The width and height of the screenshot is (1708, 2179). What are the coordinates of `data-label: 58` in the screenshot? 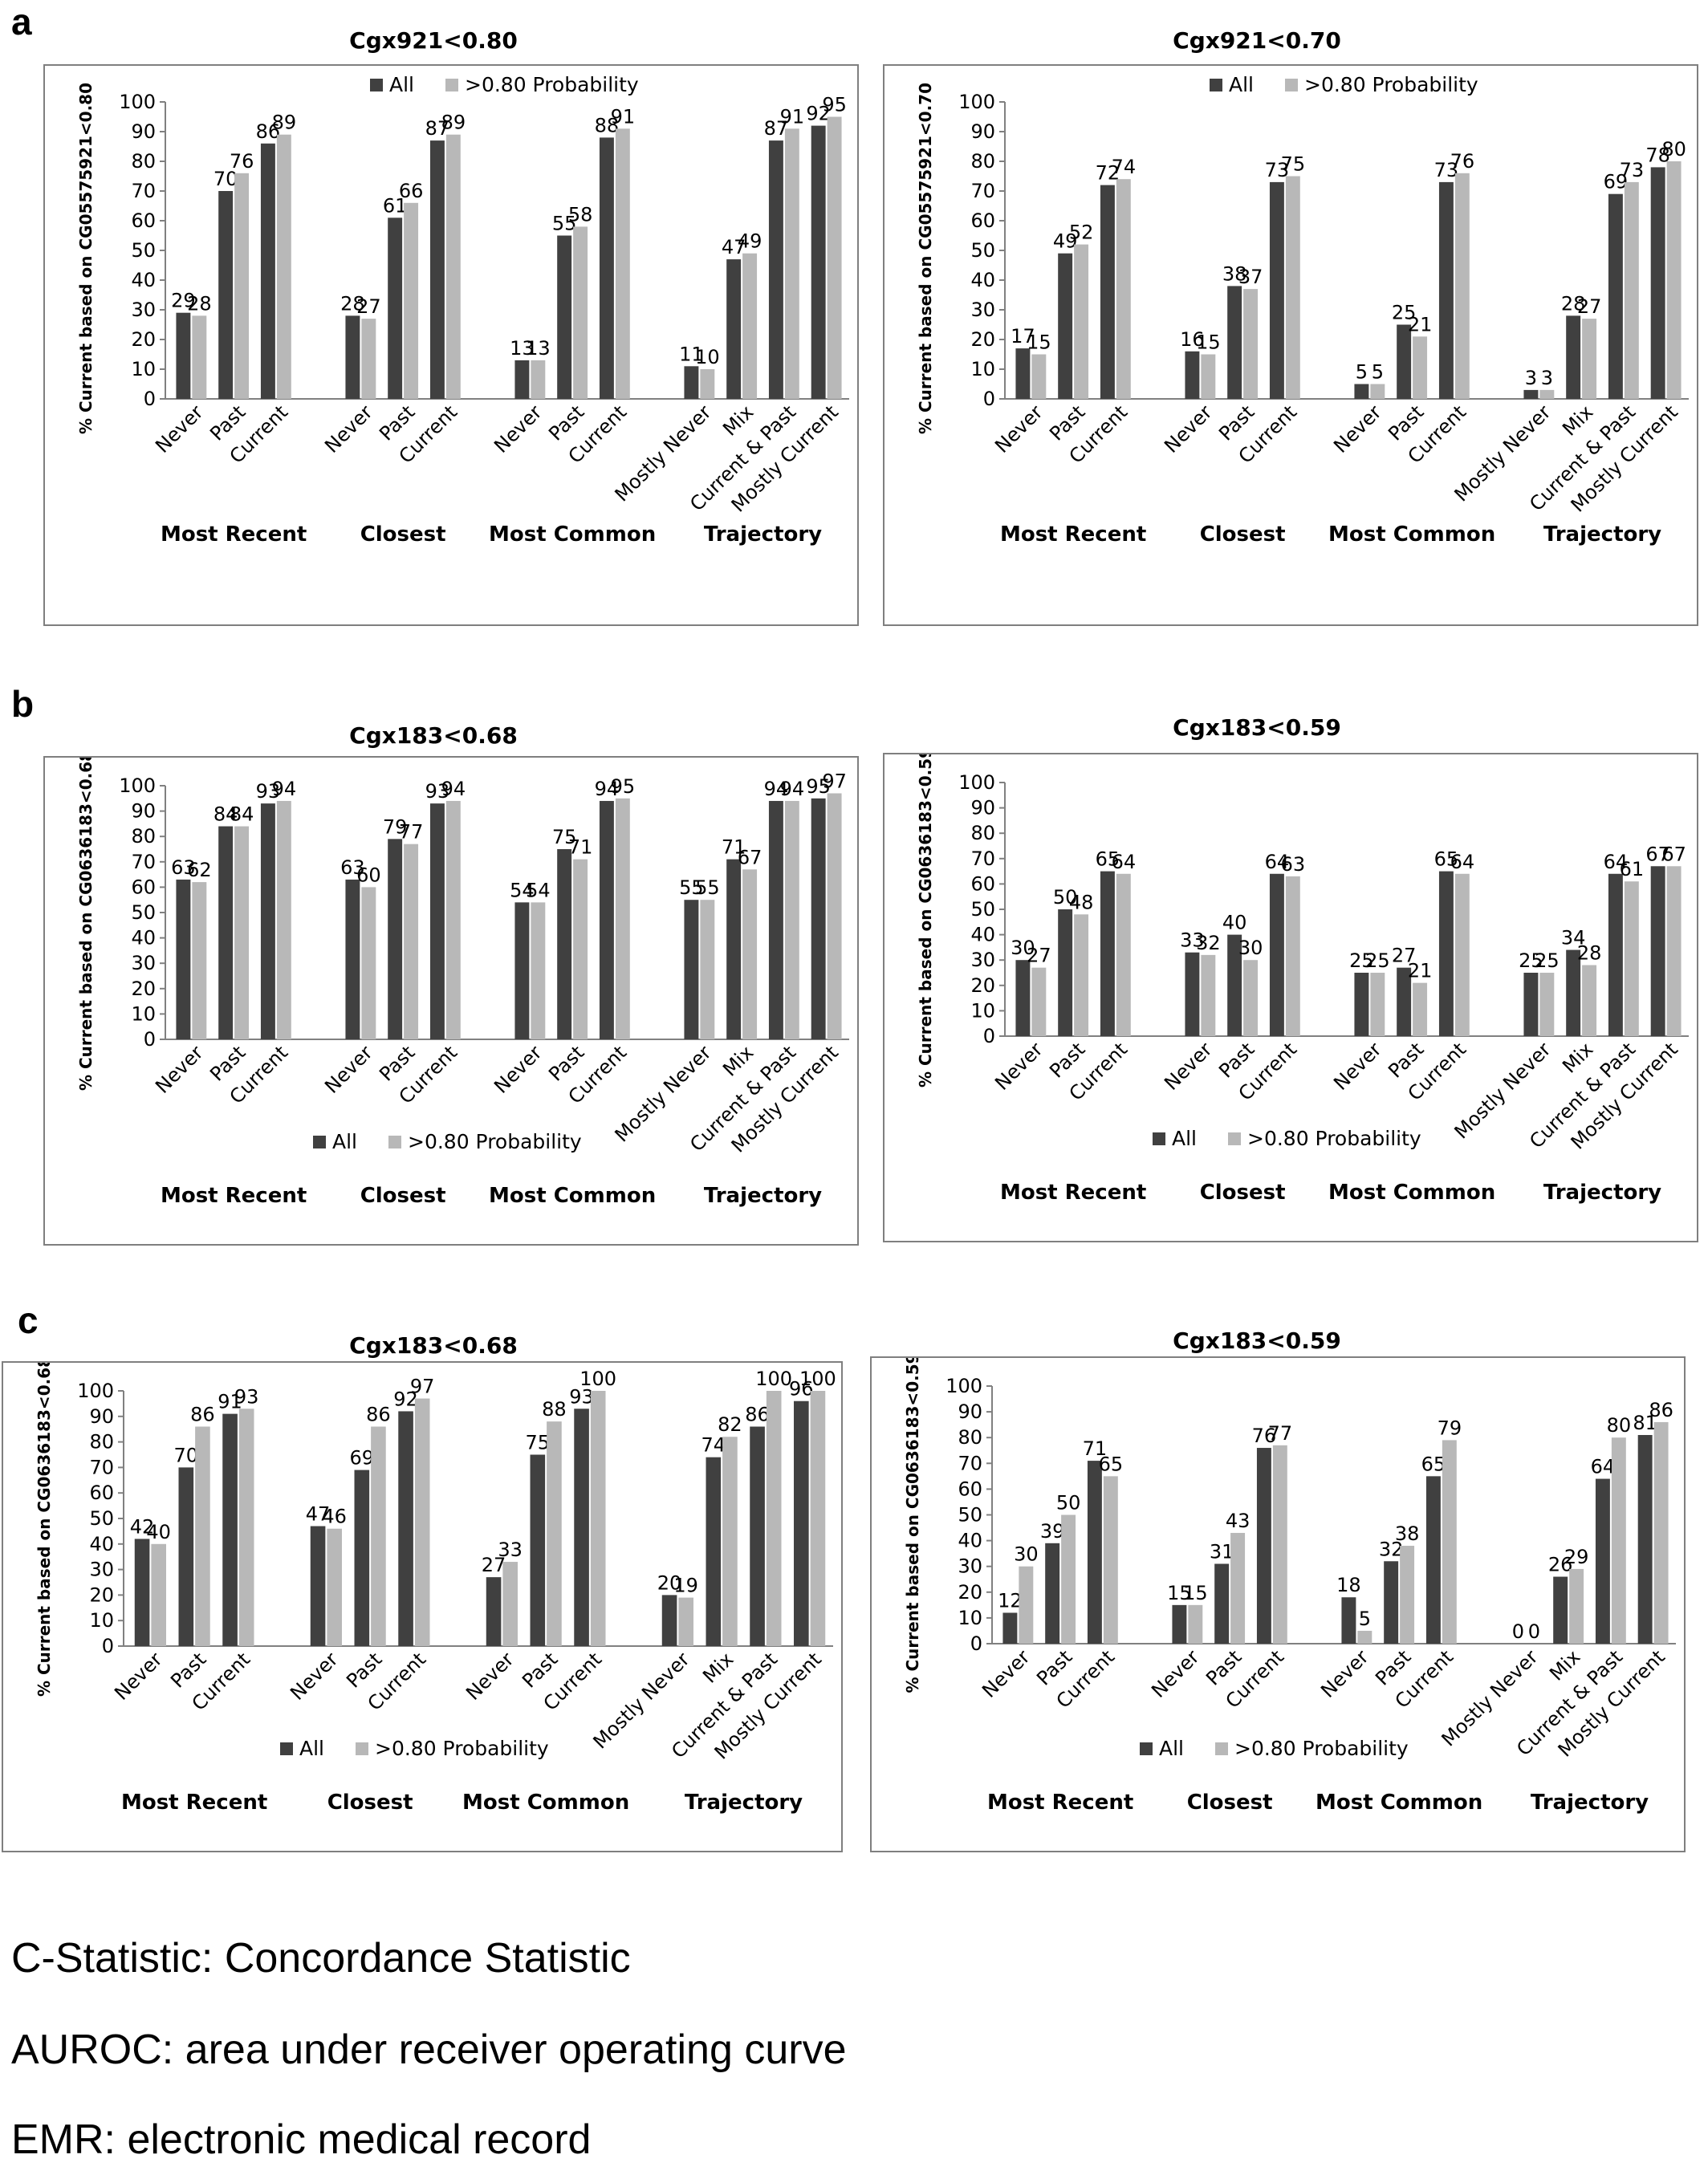 It's located at (581, 214).